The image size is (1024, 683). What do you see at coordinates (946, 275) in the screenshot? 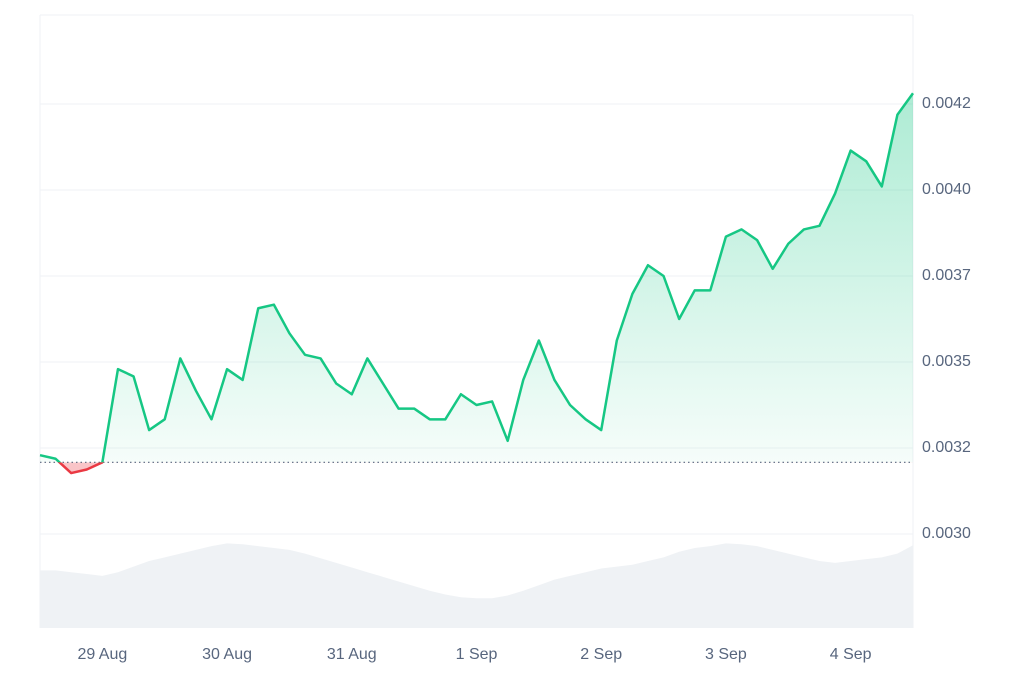
I see `y-tick-label: 0.0037` at bounding box center [946, 275].